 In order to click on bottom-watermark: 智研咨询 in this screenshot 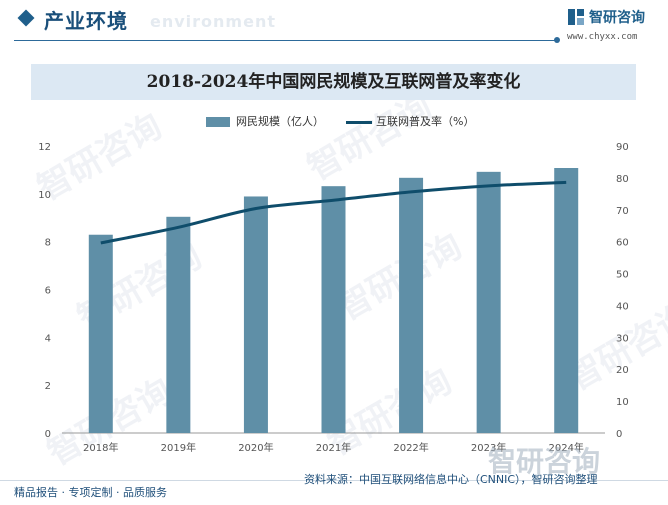, I will do `click(544, 461)`.